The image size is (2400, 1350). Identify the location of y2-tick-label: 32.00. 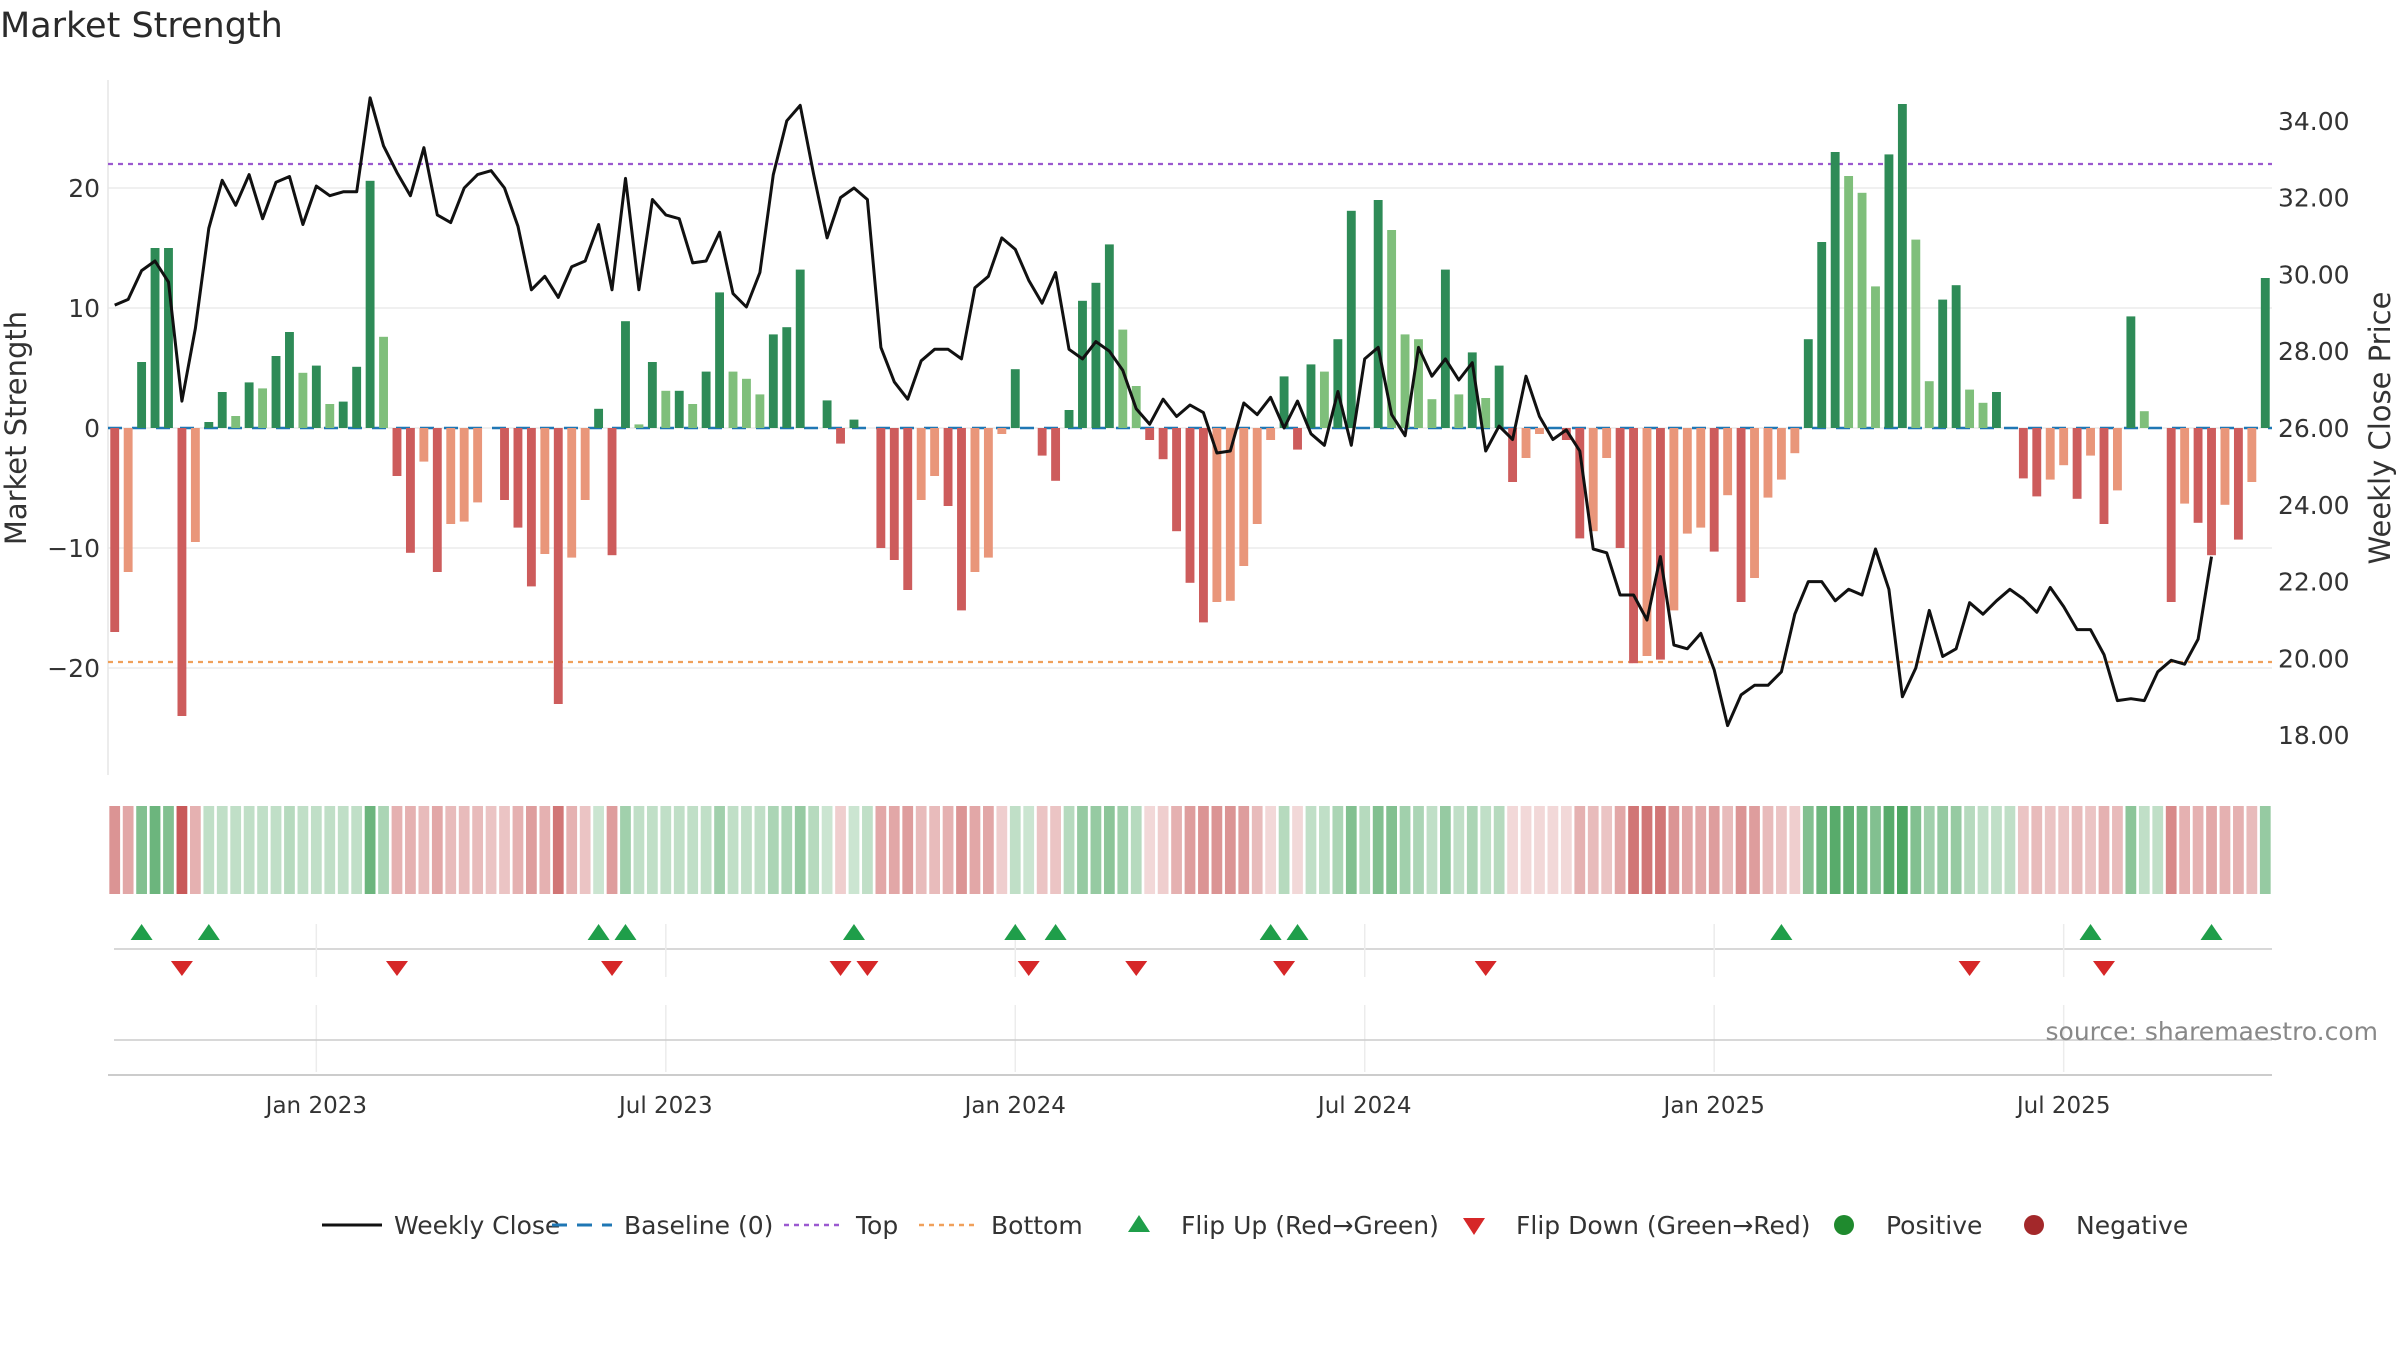
(2314, 198).